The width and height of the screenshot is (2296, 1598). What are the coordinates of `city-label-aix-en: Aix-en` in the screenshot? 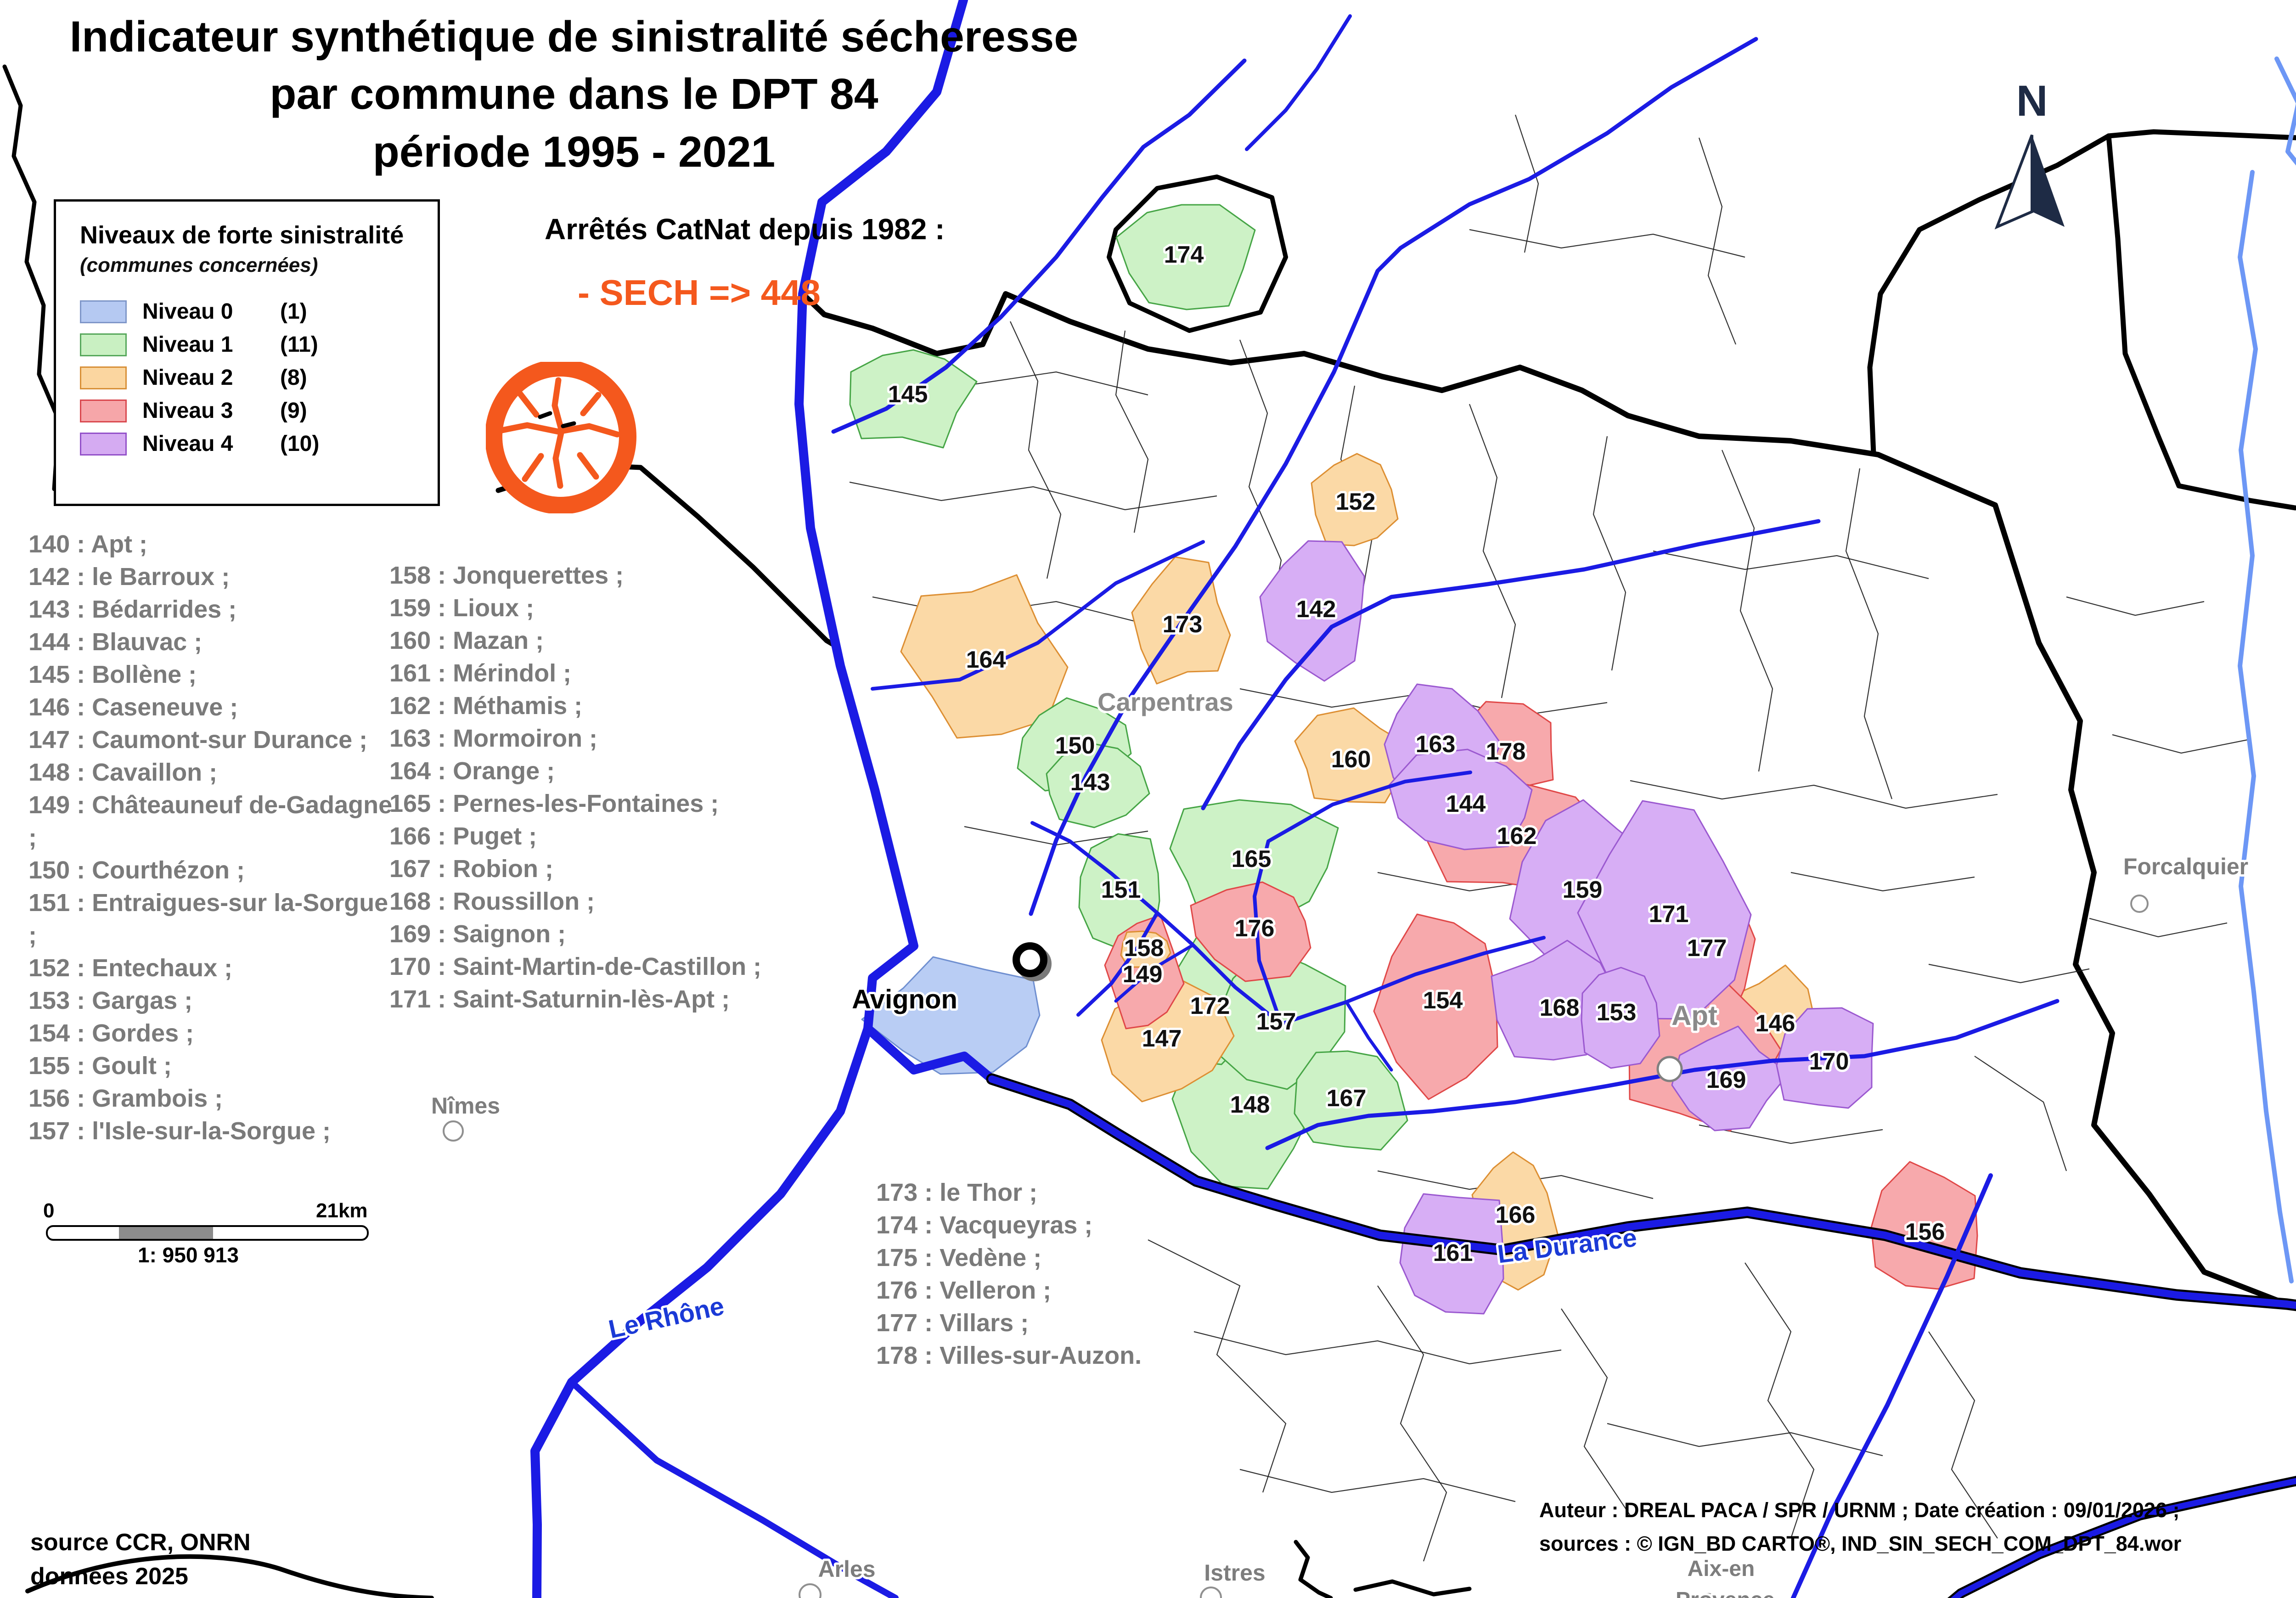 It's located at (1721, 1569).